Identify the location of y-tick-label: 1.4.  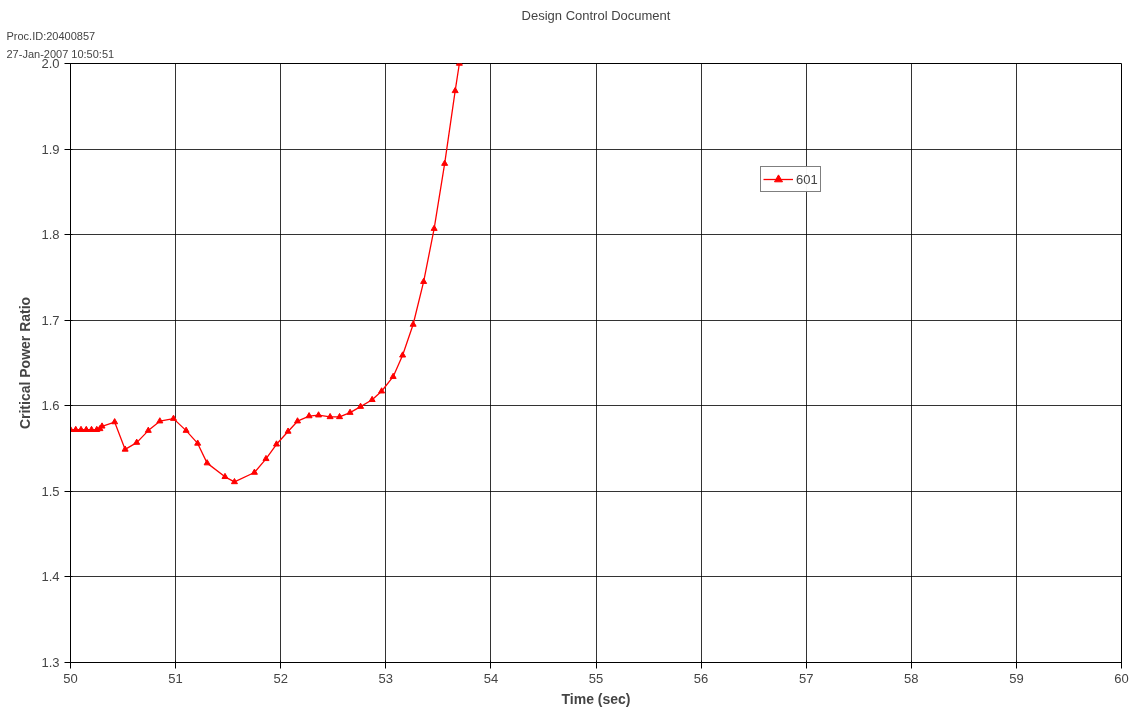
(50, 577).